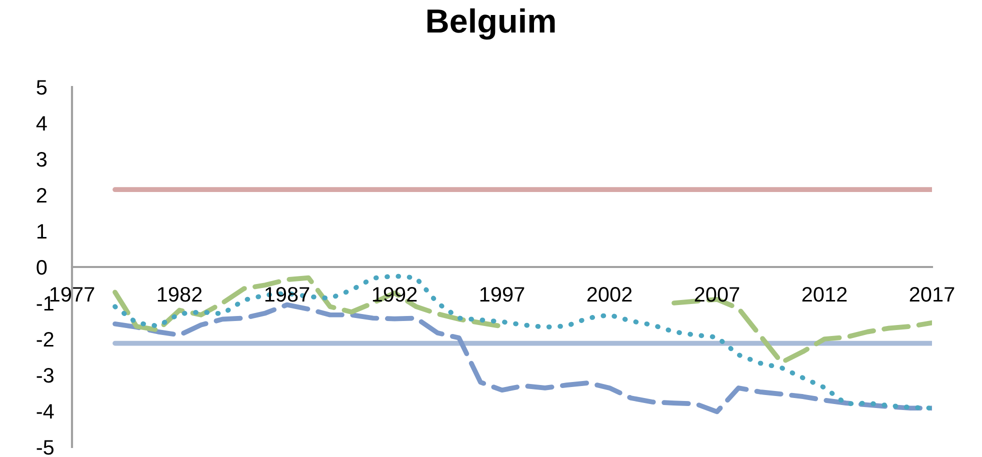  I want to click on x-tick-label: 1997, so click(502, 294).